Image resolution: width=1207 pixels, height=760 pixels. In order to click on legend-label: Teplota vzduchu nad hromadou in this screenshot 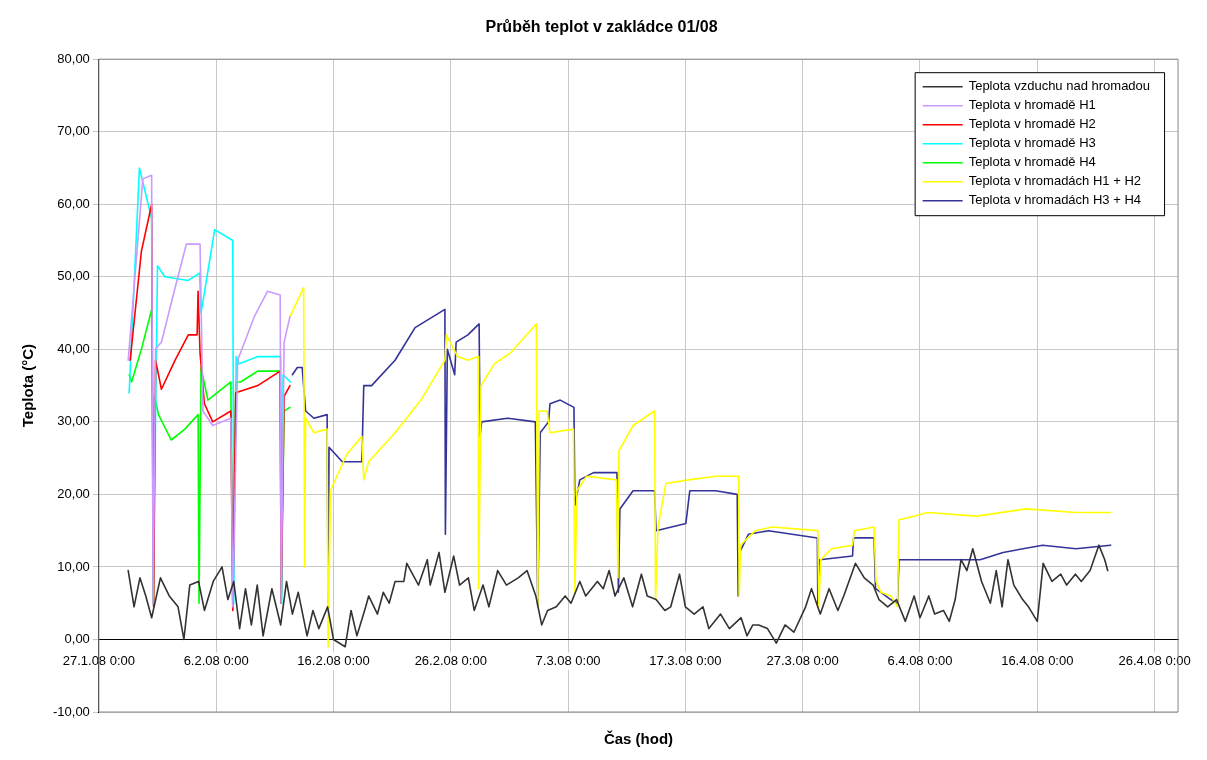, I will do `click(1059, 86)`.